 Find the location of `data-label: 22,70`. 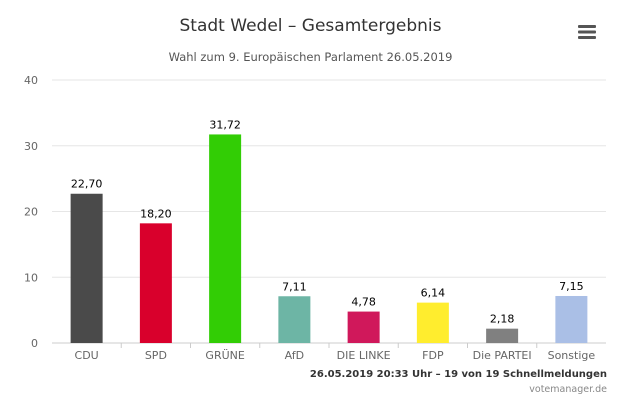

data-label: 22,70 is located at coordinates (87, 184).